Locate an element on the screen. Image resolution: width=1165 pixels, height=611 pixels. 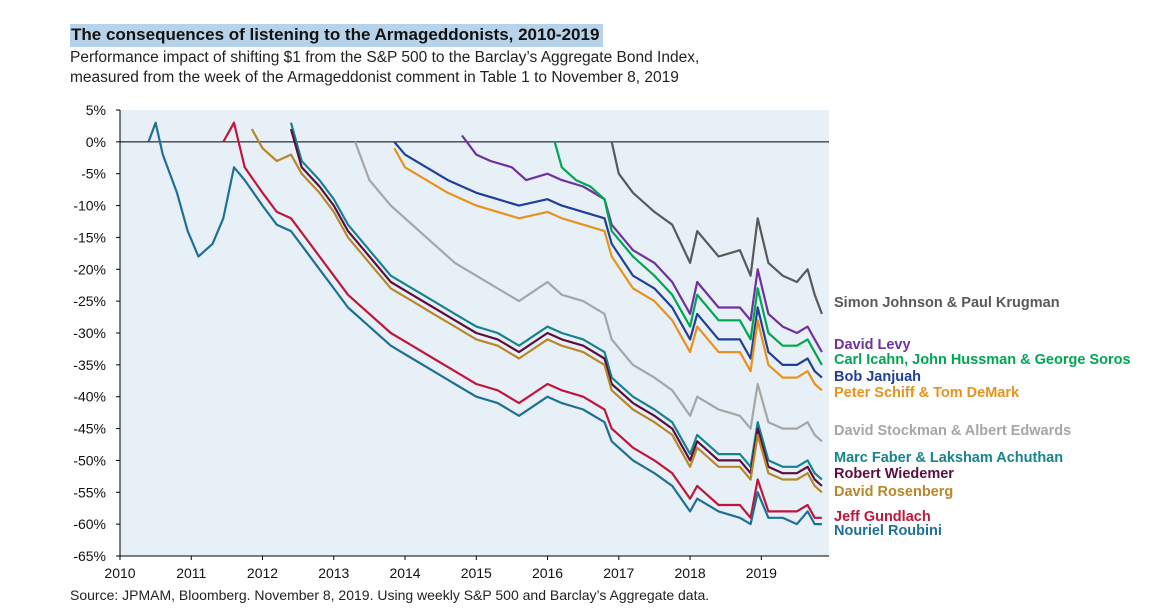
y-tick-label: -65% is located at coordinates (89, 556).